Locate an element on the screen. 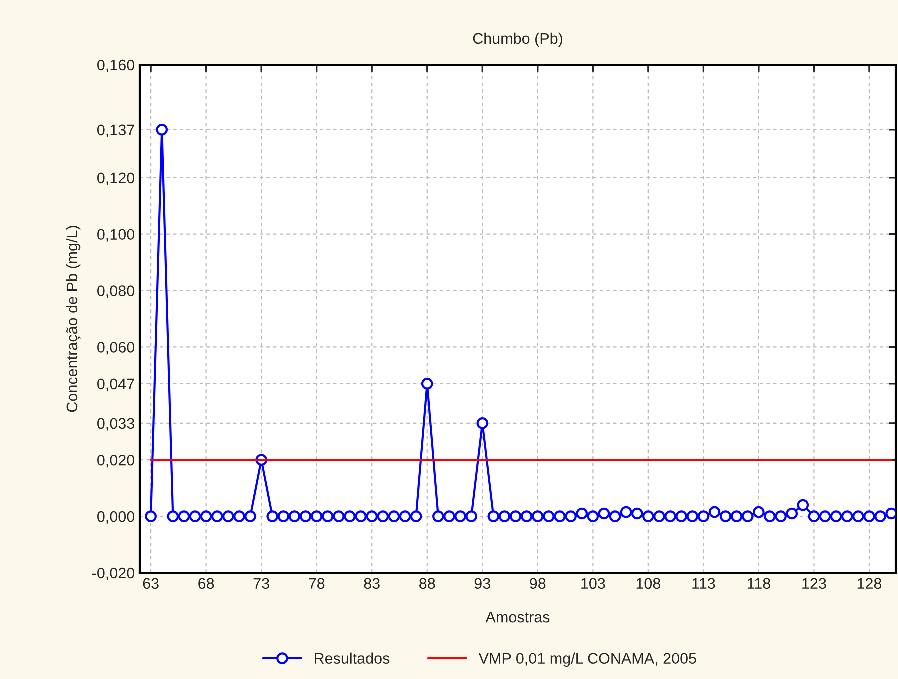  x-tick-label: 103 is located at coordinates (594, 584).